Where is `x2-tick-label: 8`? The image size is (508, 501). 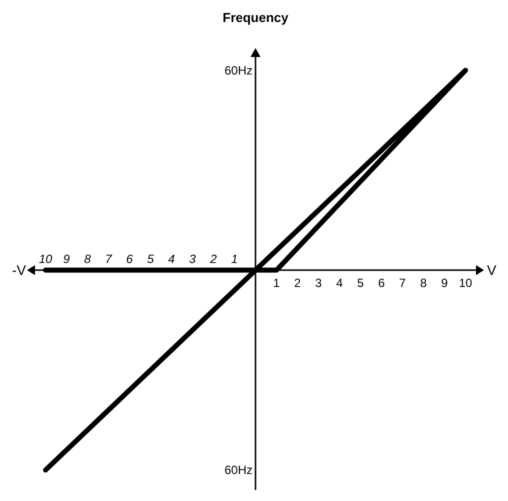
x2-tick-label: 8 is located at coordinates (88, 259).